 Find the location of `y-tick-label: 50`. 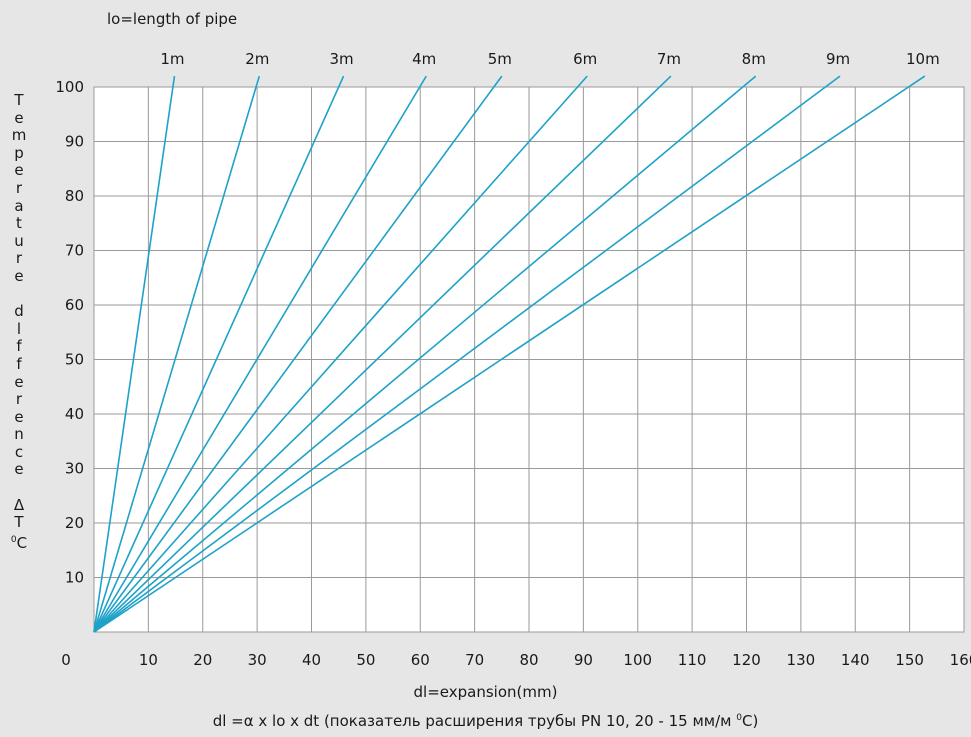

y-tick-label: 50 is located at coordinates (74, 360).